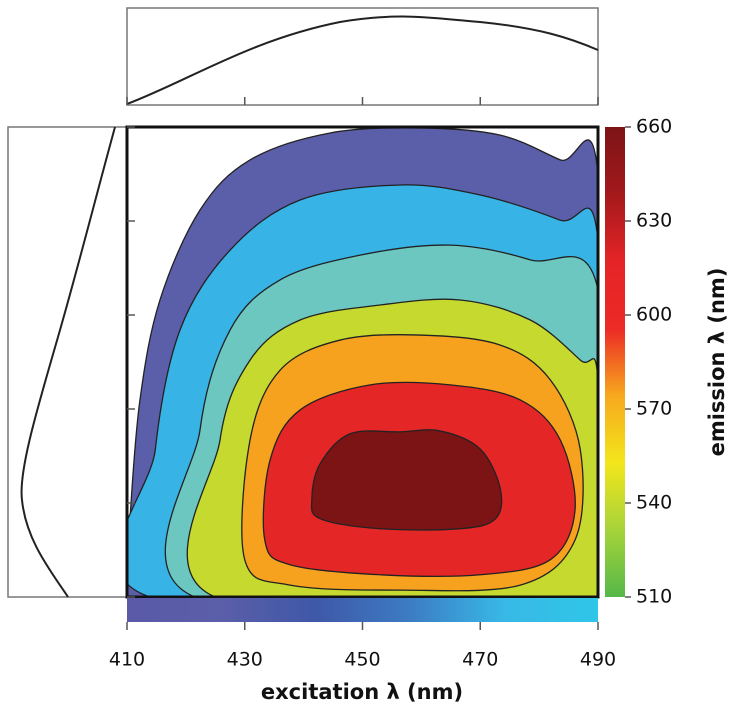 The width and height of the screenshot is (742, 718). What do you see at coordinates (615, 362) in the screenshot?
I see `colorbar` at bounding box center [615, 362].